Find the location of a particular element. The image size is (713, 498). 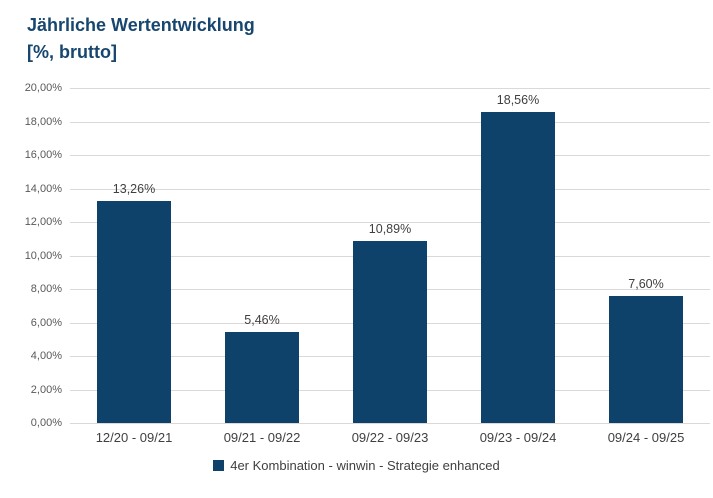

bar-value-label: 18,56% is located at coordinates (518, 100).